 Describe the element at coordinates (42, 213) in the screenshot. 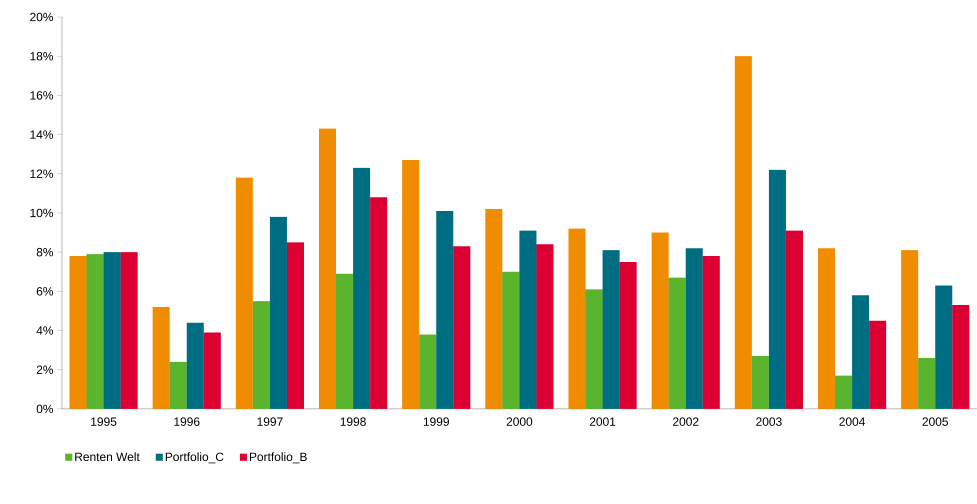

I see `y-tick-label: 10%` at that location.